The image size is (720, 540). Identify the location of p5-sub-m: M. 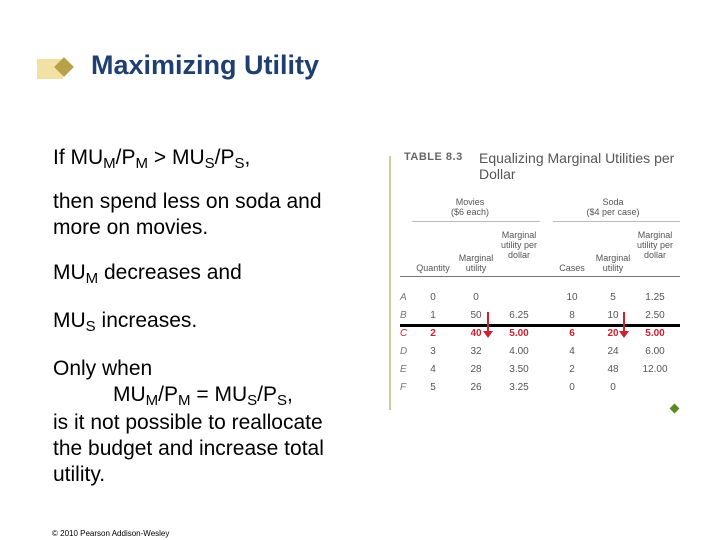
(152, 400).